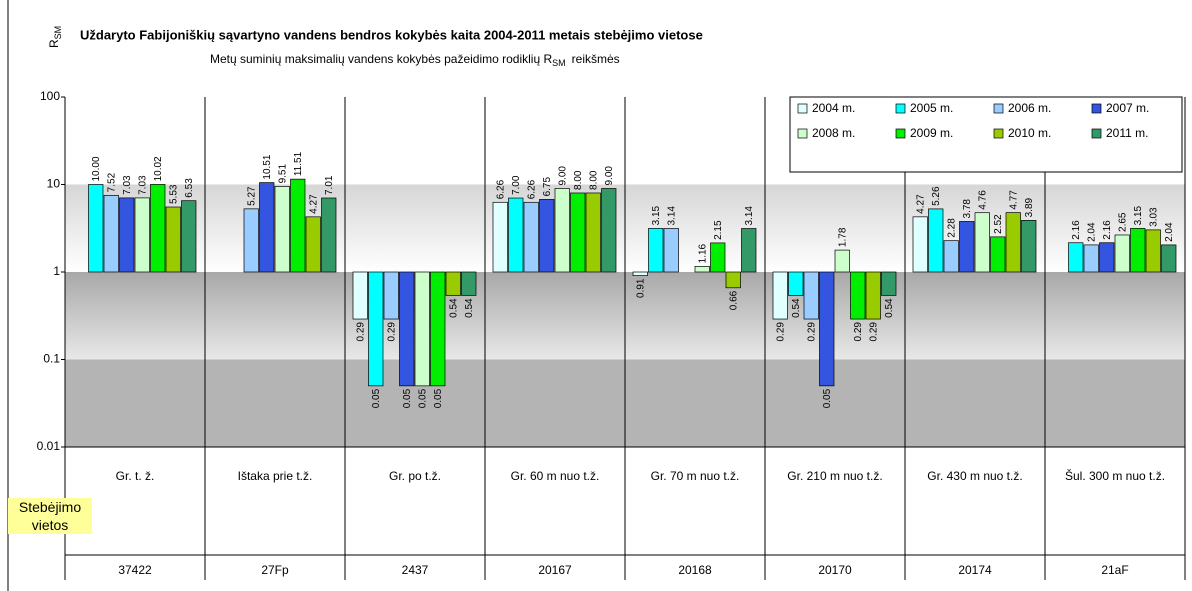 Image resolution: width=1192 pixels, height=591 pixels. I want to click on category-code: 20167, so click(555, 570).